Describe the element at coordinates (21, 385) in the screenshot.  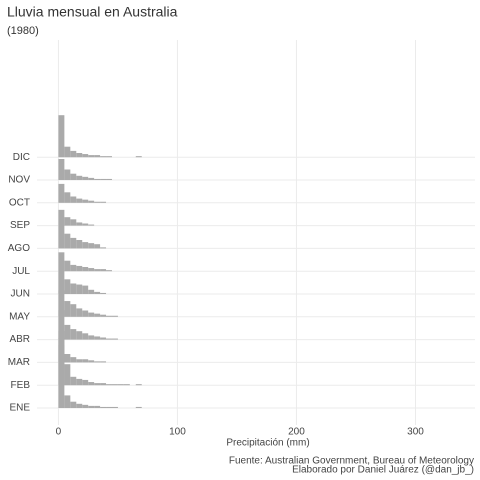
I see `y-tick-label: FEB` at that location.